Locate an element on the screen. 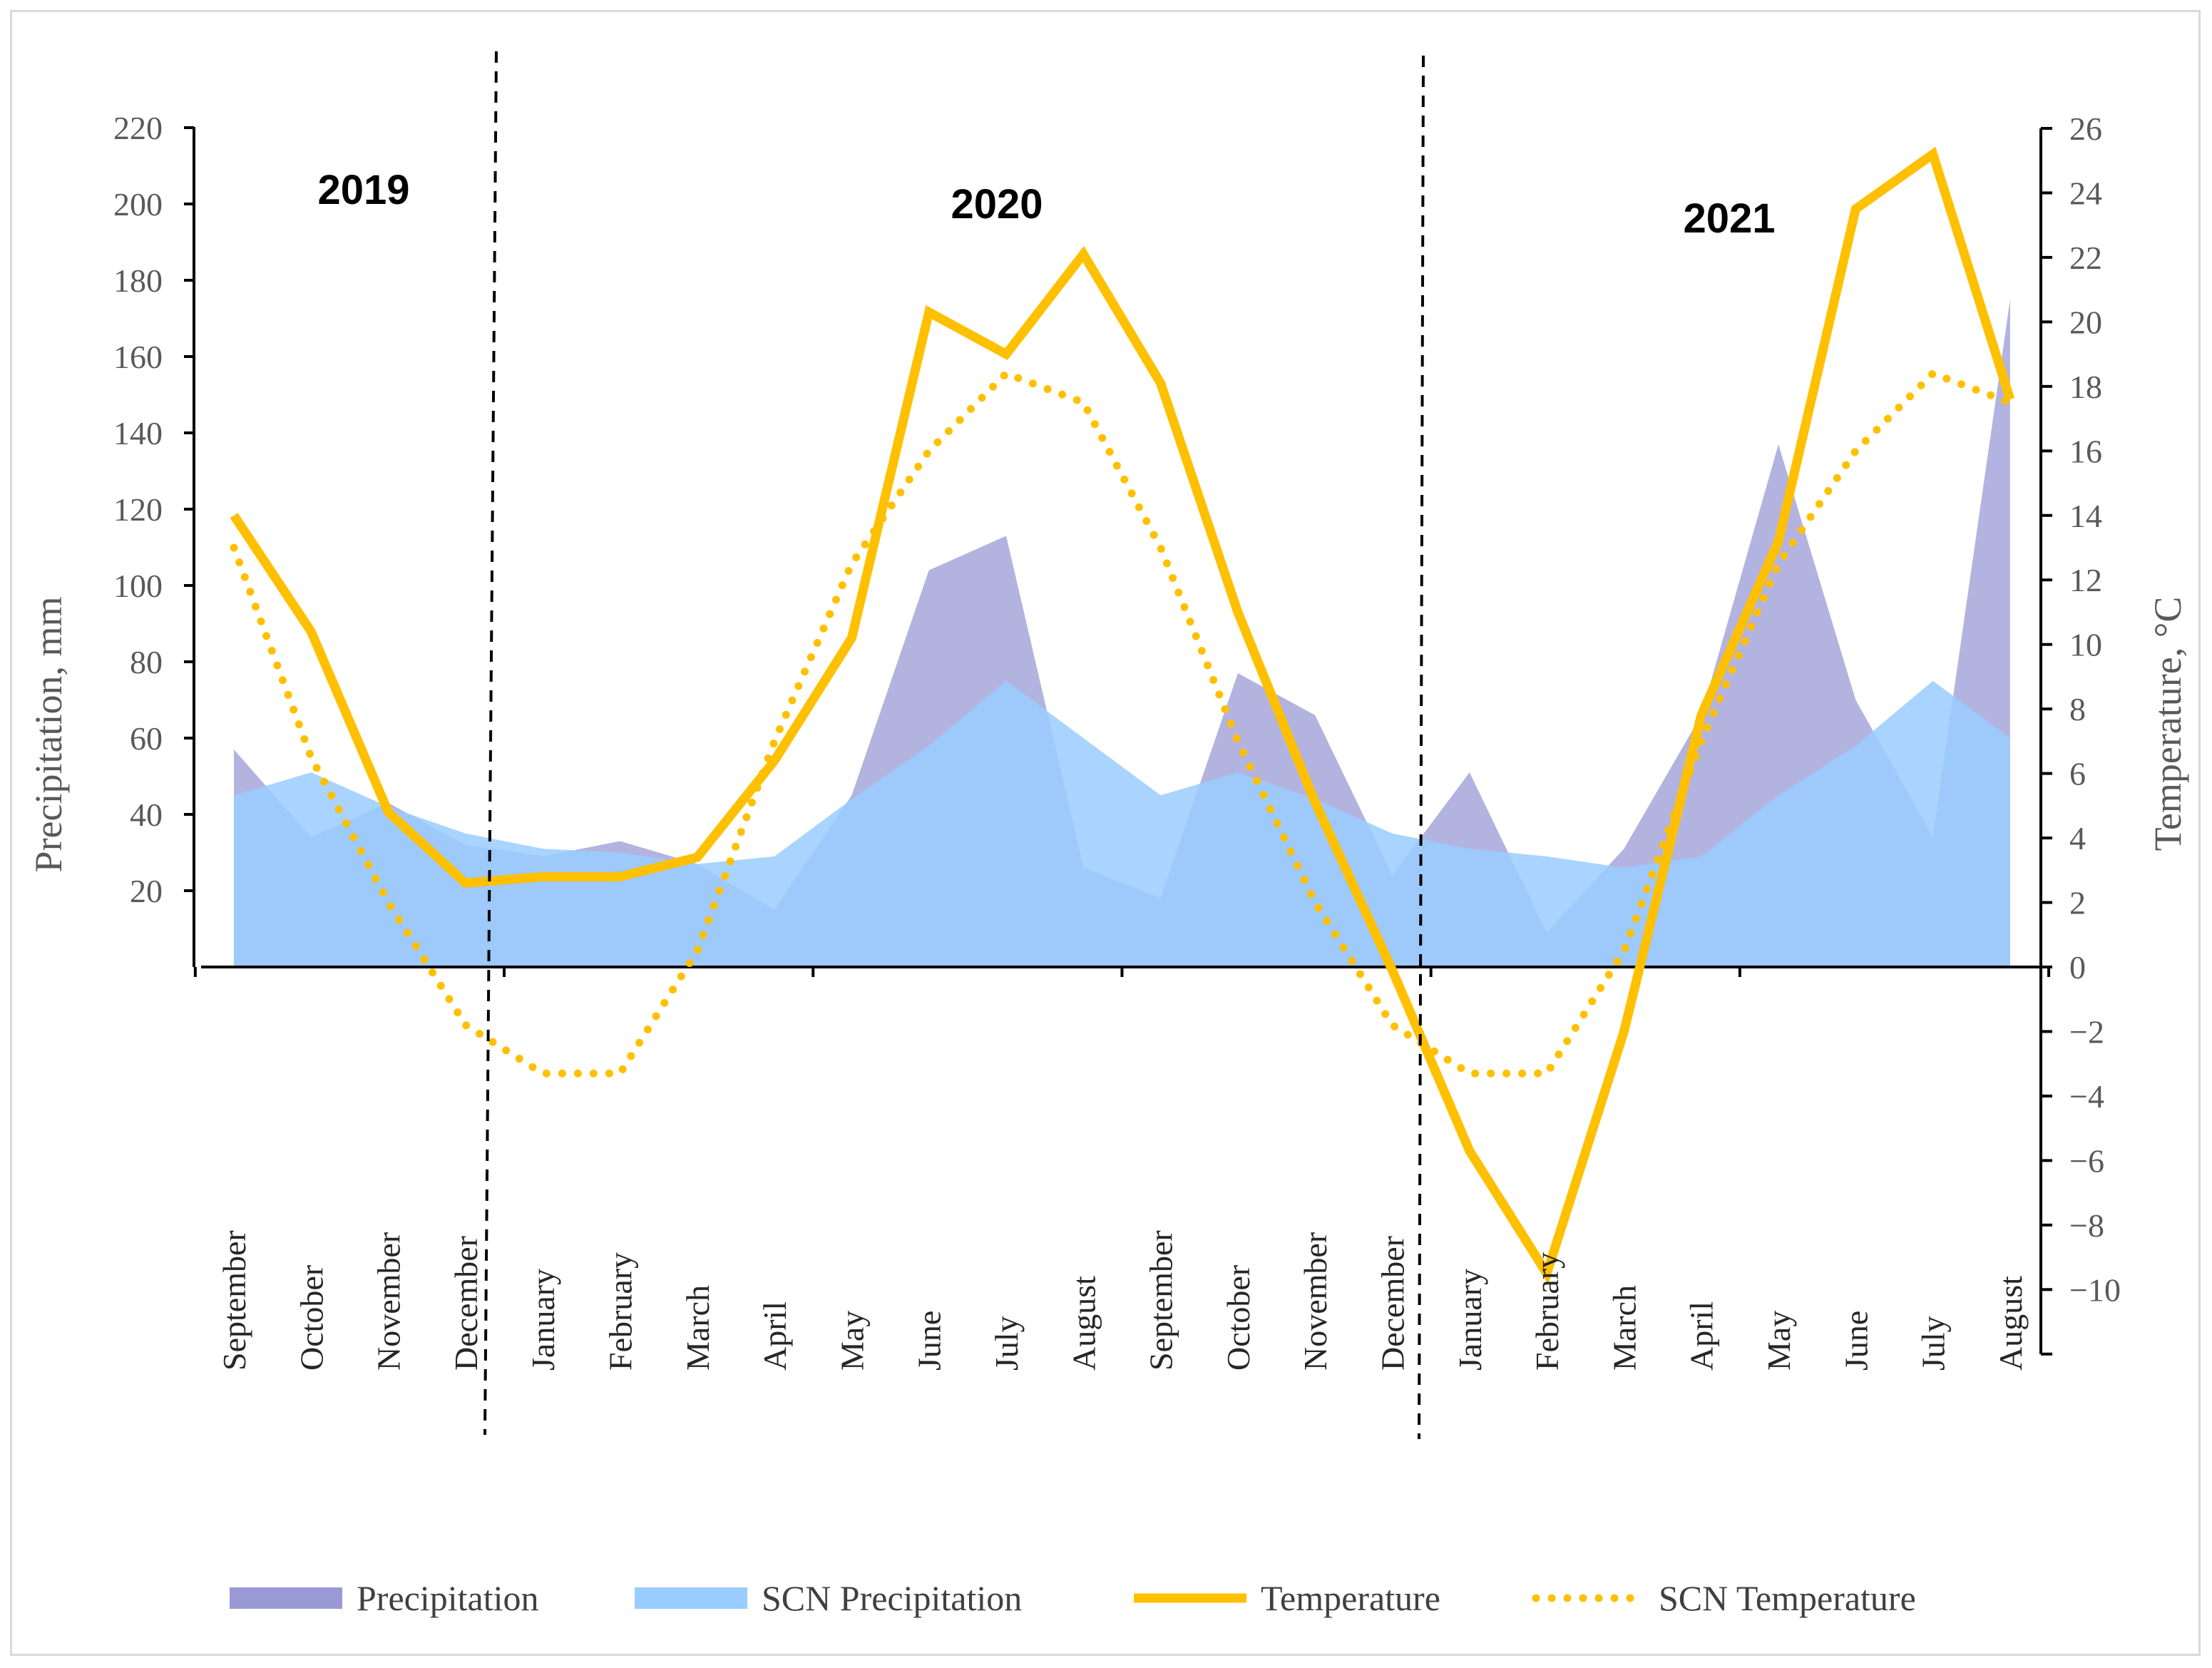 The image size is (2212, 1668). left-axis-title: Precipitation, mm is located at coordinates (48, 735).